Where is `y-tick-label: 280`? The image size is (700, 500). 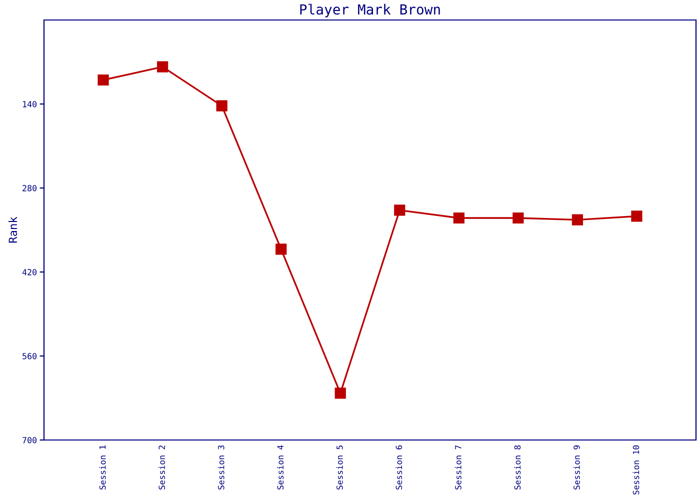
y-tick-label: 280 is located at coordinates (29, 188).